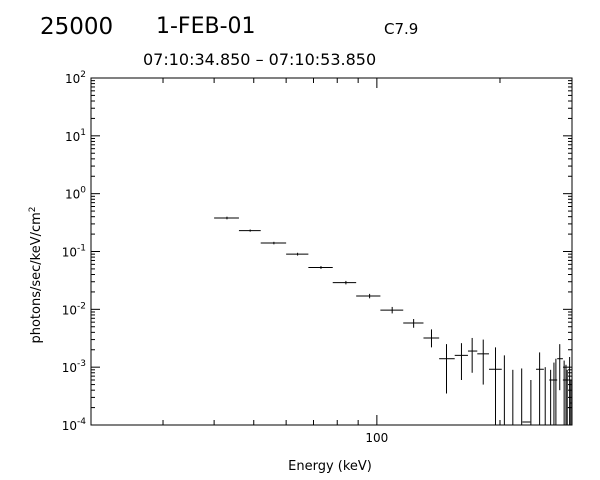 This screenshot has width=600, height=480. I want to click on y-tick-label: 10⁻², so click(74, 309).